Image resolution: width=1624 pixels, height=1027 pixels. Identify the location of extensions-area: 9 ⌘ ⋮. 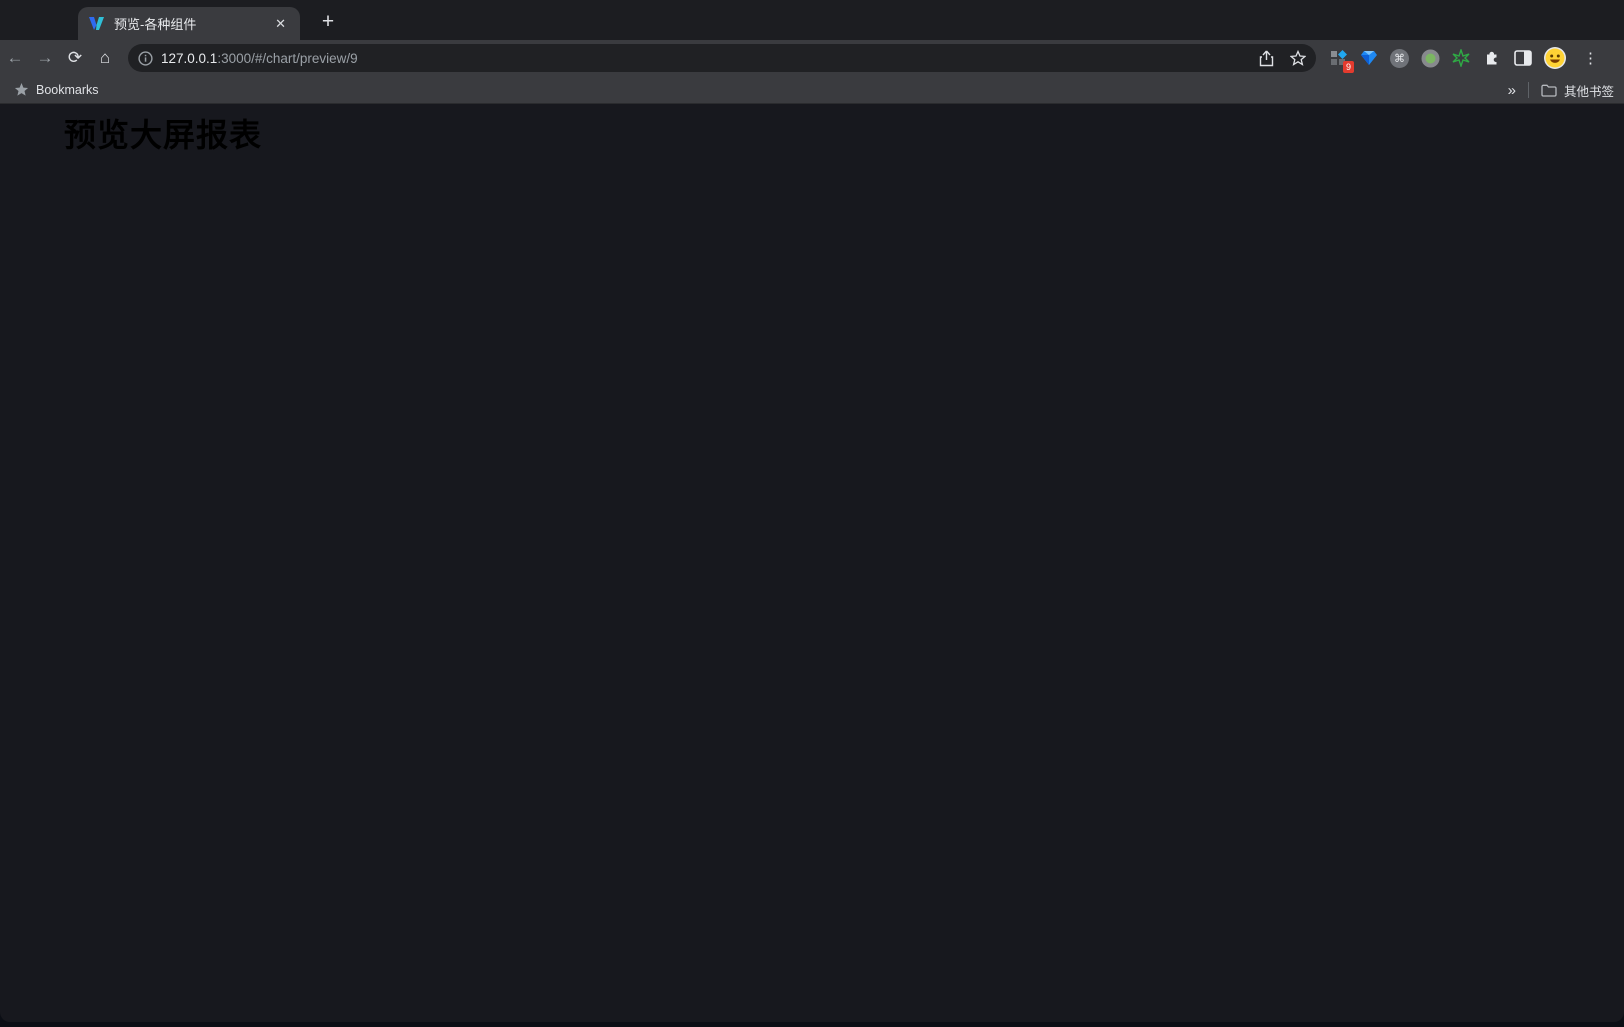
(1468, 60).